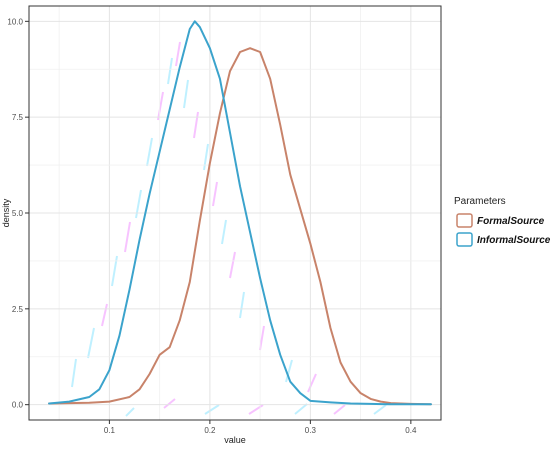 The width and height of the screenshot is (550, 452). What do you see at coordinates (480, 201) in the screenshot?
I see `legend-title: Parameters` at bounding box center [480, 201].